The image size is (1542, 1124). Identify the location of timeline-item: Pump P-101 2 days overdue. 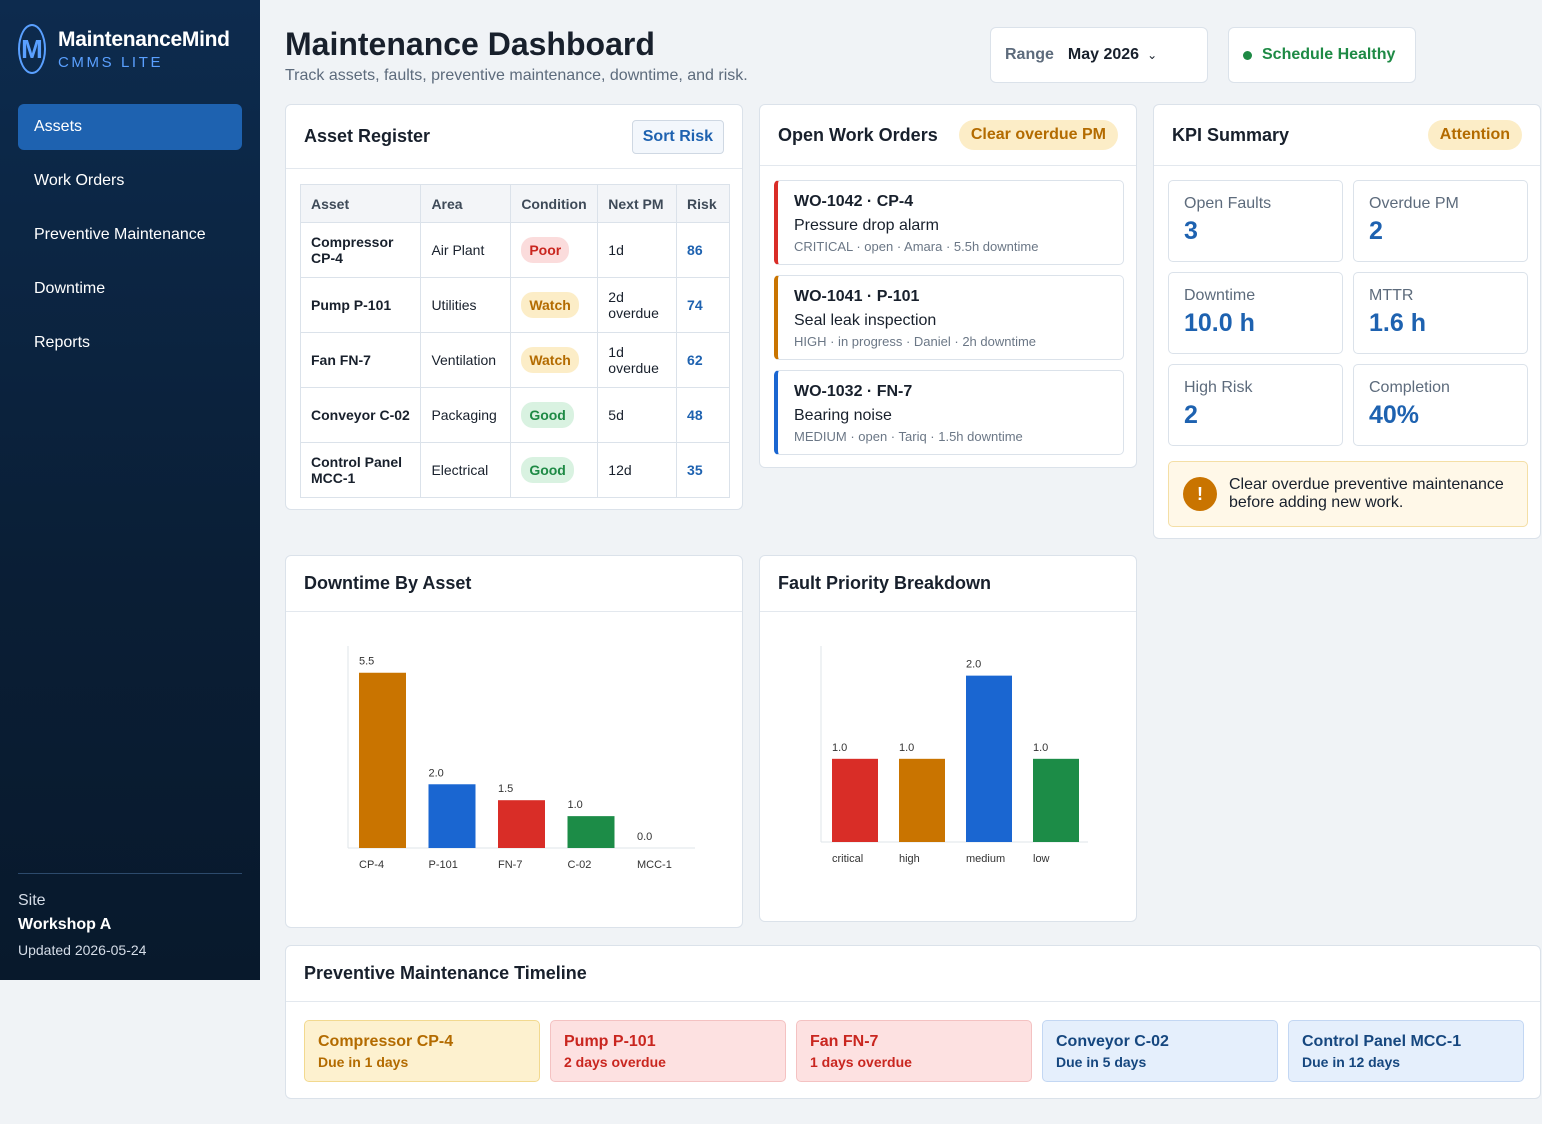
(668, 1051).